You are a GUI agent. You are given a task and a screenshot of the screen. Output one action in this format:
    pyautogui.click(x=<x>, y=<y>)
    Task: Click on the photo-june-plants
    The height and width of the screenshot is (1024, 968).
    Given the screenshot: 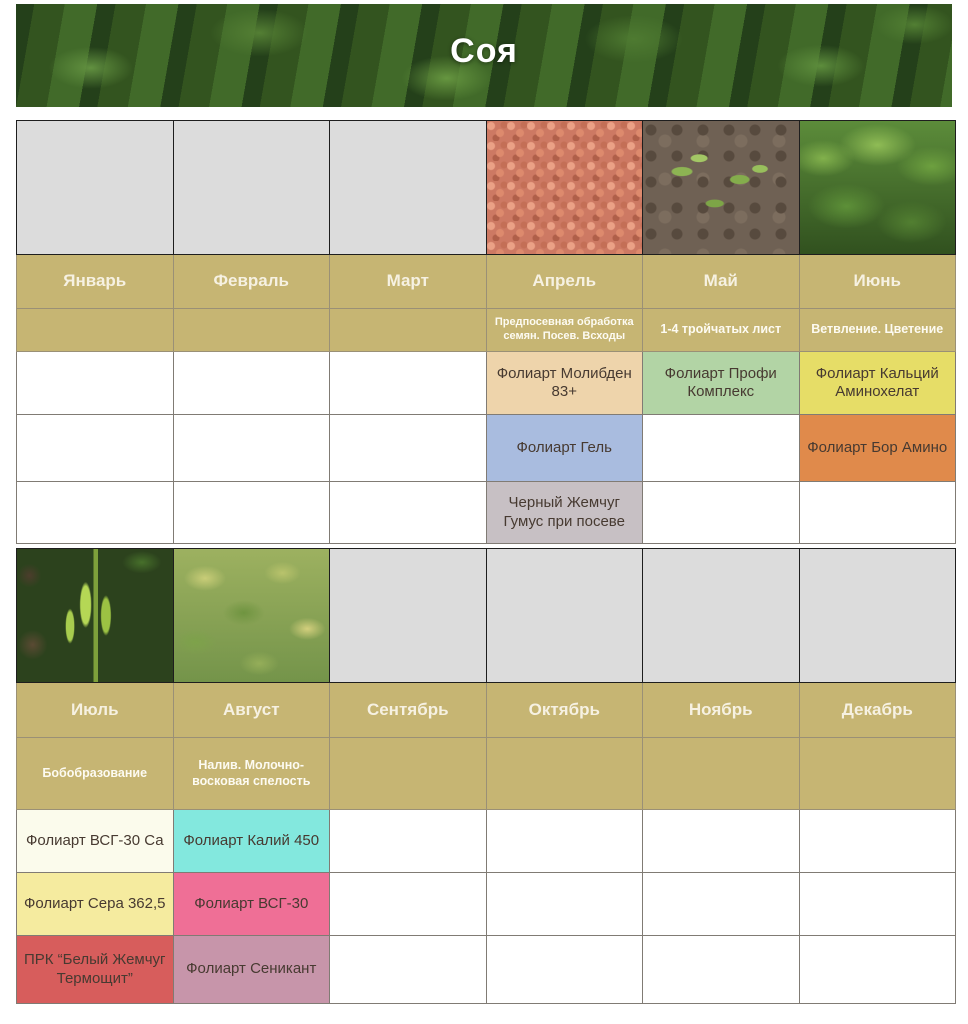 What is the action you would take?
    pyautogui.click(x=877, y=187)
    